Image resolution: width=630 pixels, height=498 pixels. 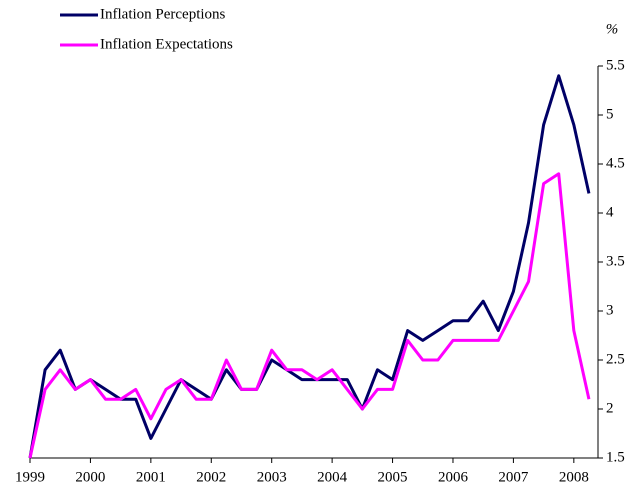 What do you see at coordinates (166, 44) in the screenshot?
I see `legend-label: Inflation Expectations` at bounding box center [166, 44].